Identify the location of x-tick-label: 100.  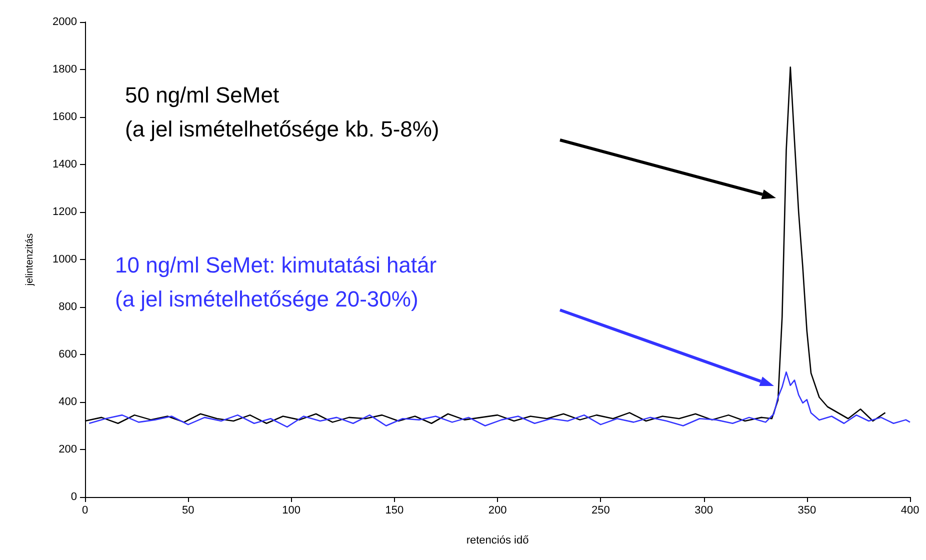
(291, 510).